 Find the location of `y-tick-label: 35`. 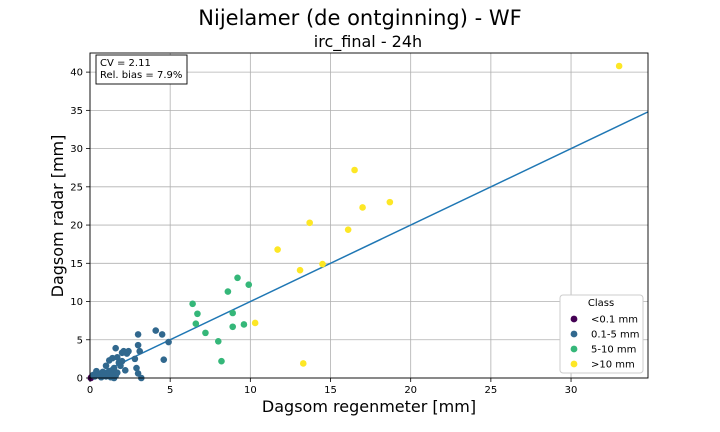

y-tick-label: 35 is located at coordinates (76, 111).